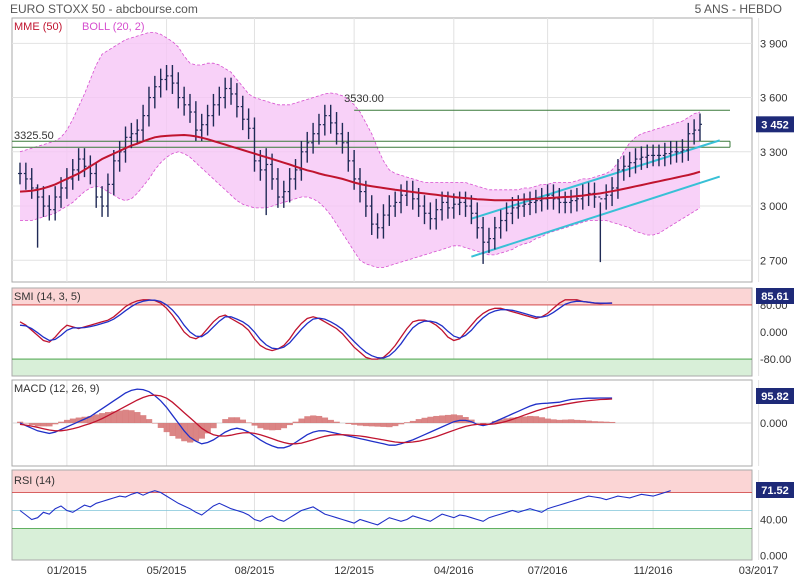 This screenshot has height=580, width=800. Describe the element at coordinates (774, 424) in the screenshot. I see `macd-y-tick-label: 0.000` at that location.